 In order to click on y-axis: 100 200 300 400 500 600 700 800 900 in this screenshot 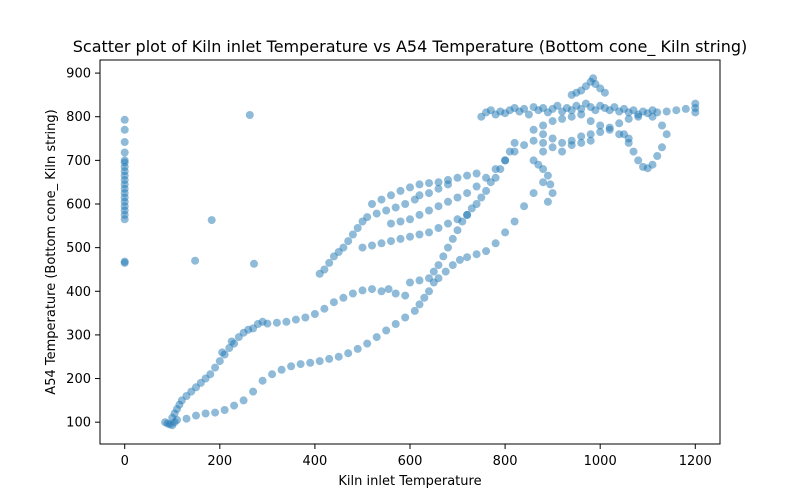, I will do `click(83, 249)`.